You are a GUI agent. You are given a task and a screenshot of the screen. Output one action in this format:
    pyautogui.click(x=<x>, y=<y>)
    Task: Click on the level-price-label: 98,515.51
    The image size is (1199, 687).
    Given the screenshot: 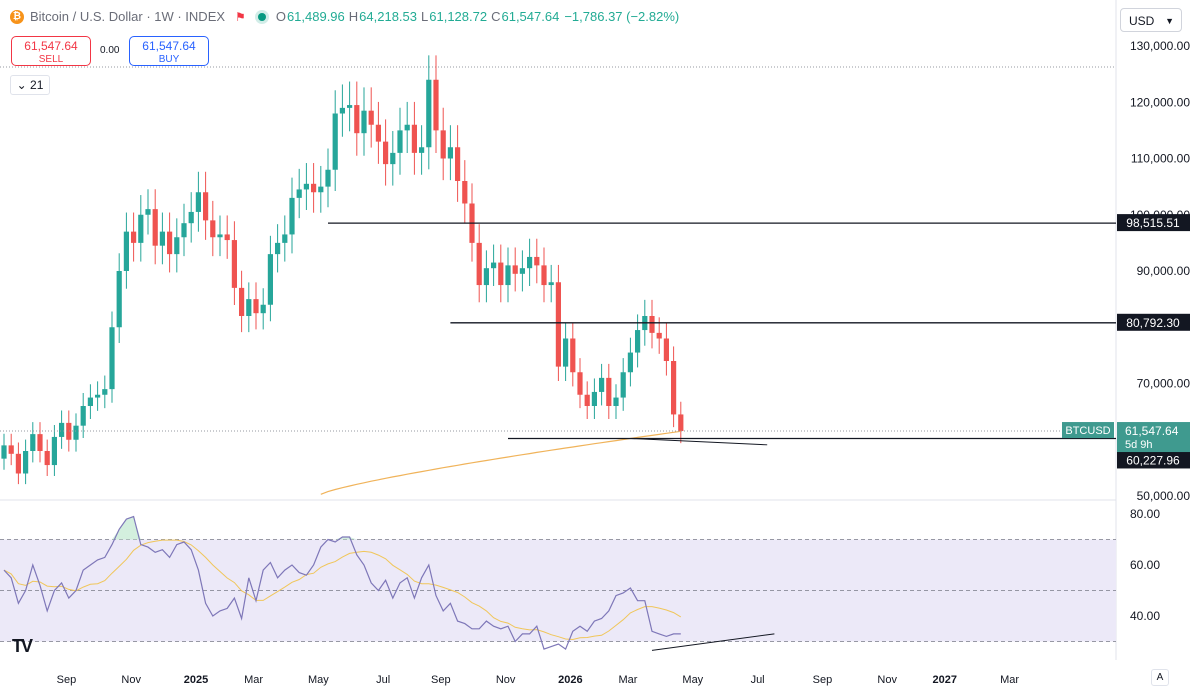 What is the action you would take?
    pyautogui.click(x=1153, y=223)
    